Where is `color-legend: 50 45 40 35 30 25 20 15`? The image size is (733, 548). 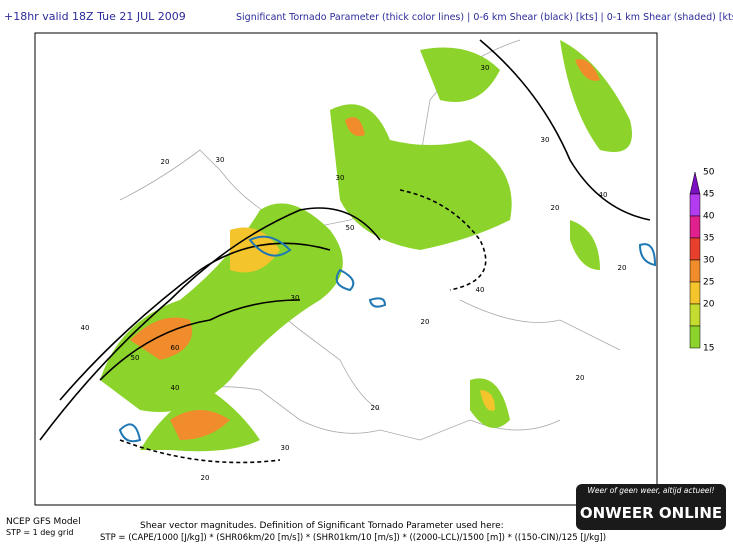
color-legend: 50 45 40 35 30 25 20 15 is located at coordinates (702, 261).